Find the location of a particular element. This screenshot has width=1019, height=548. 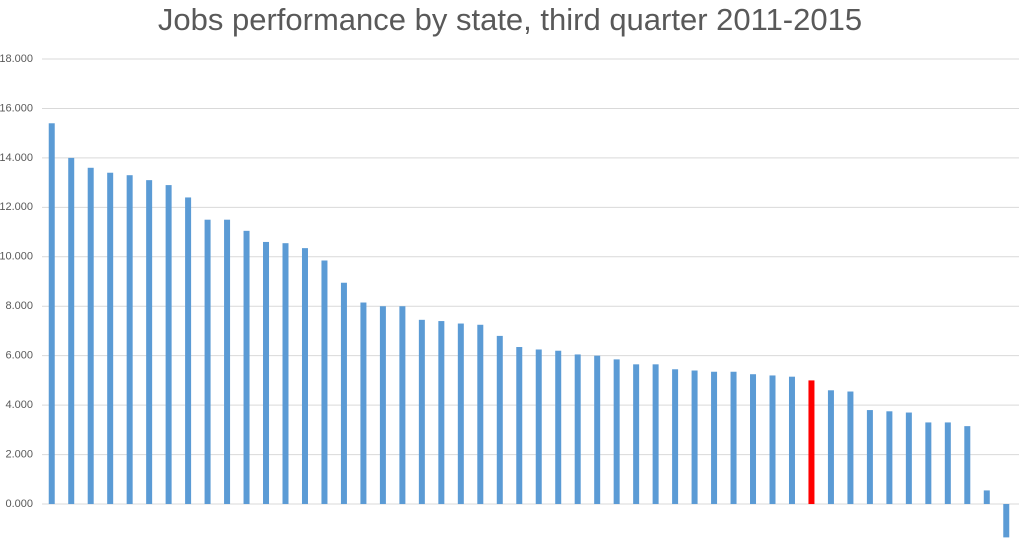

y-tick-label: 12.000 is located at coordinates (16, 207).